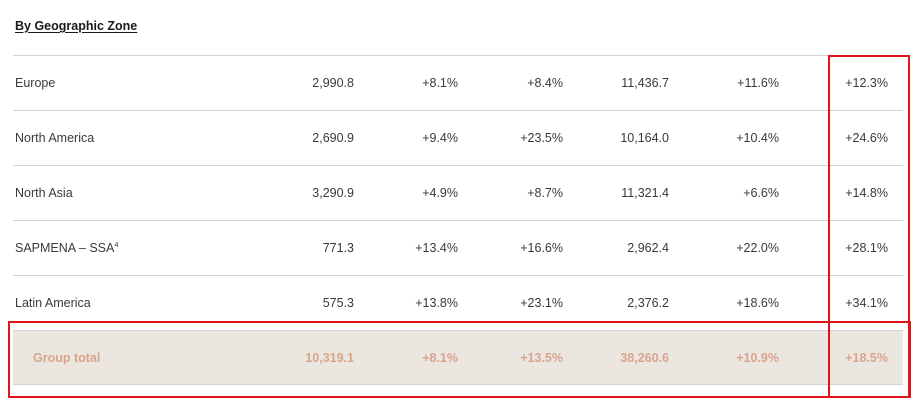 The height and width of the screenshot is (408, 921). What do you see at coordinates (866, 193) in the screenshot?
I see `cell-value-6: +14.8%` at bounding box center [866, 193].